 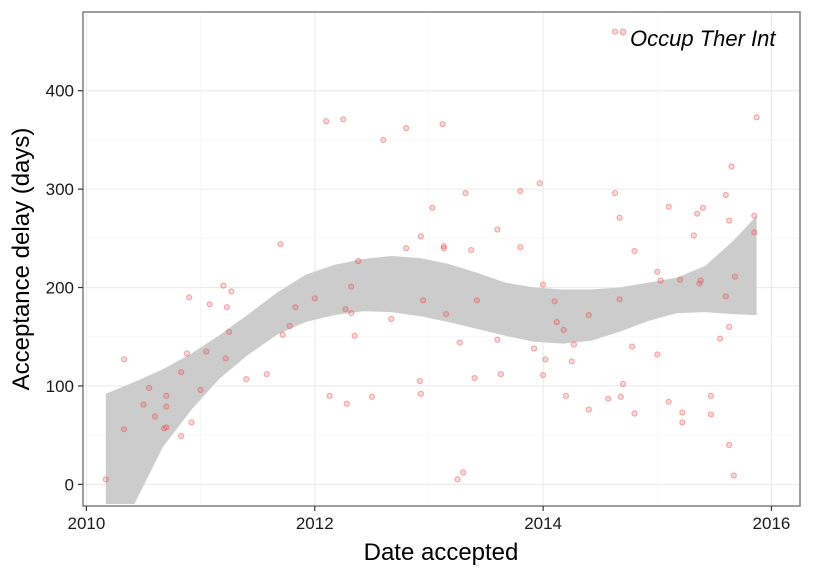 What do you see at coordinates (703, 38) in the screenshot?
I see `legend-label: Occup Ther Int` at bounding box center [703, 38].